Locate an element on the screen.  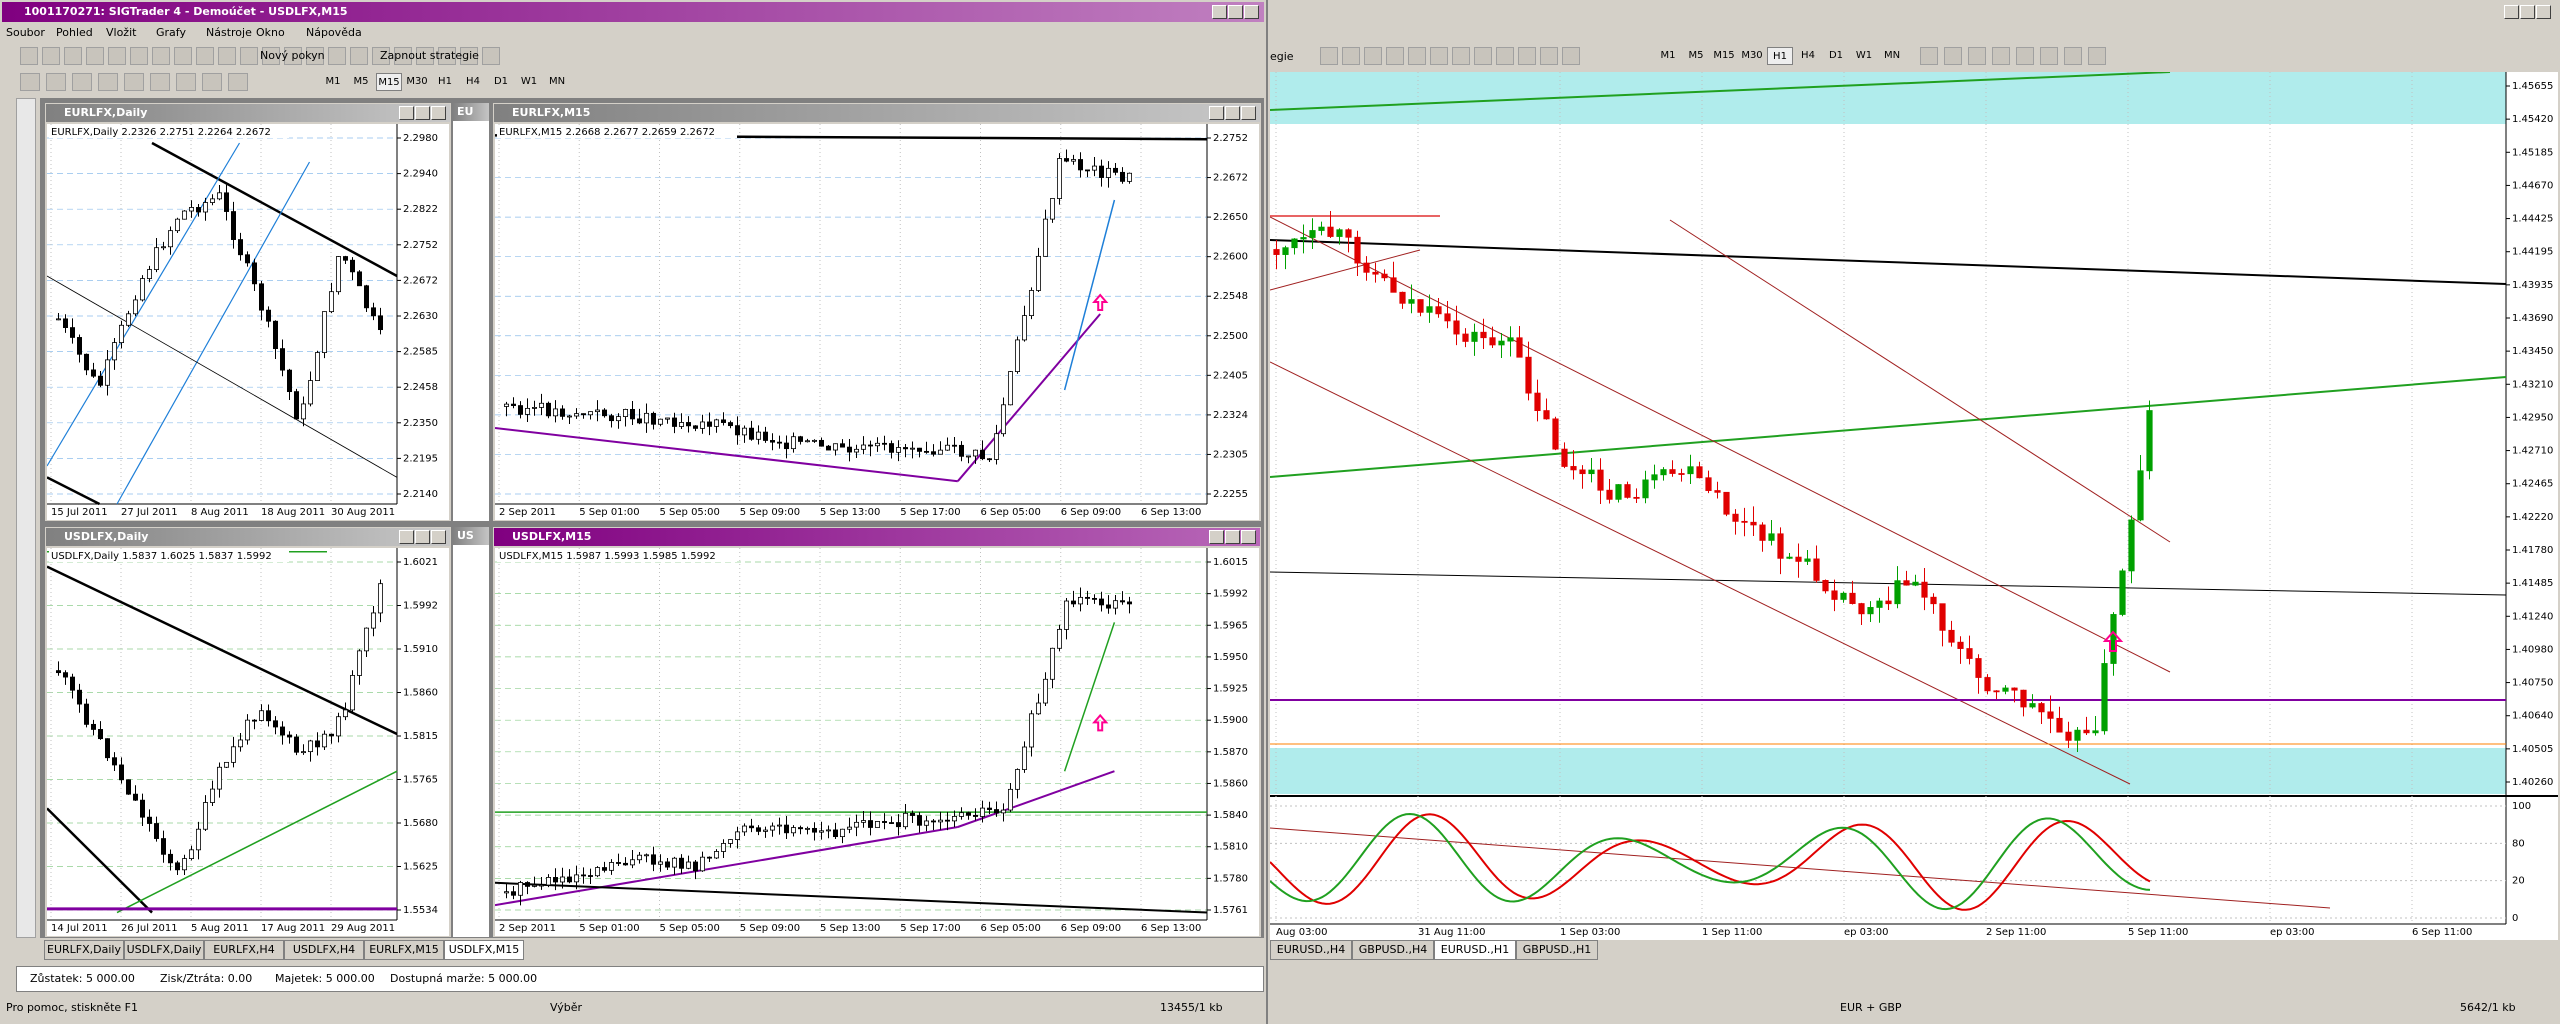
chart-tab: GBPUSD.,H1 is located at coordinates (1557, 950).